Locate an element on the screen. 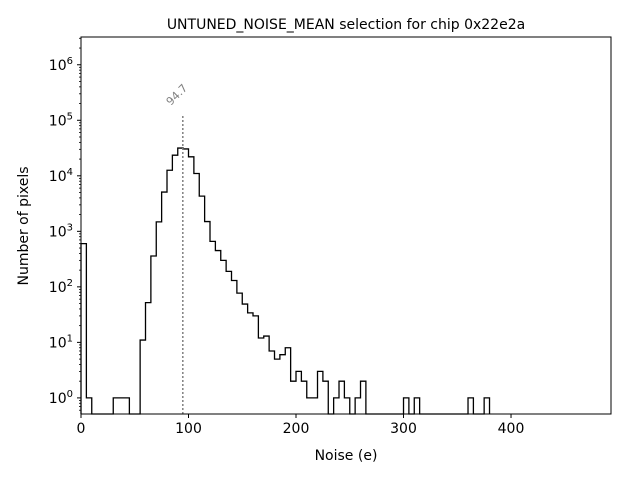 The image size is (640, 484). y-tick-label: 10² is located at coordinates (61, 287).